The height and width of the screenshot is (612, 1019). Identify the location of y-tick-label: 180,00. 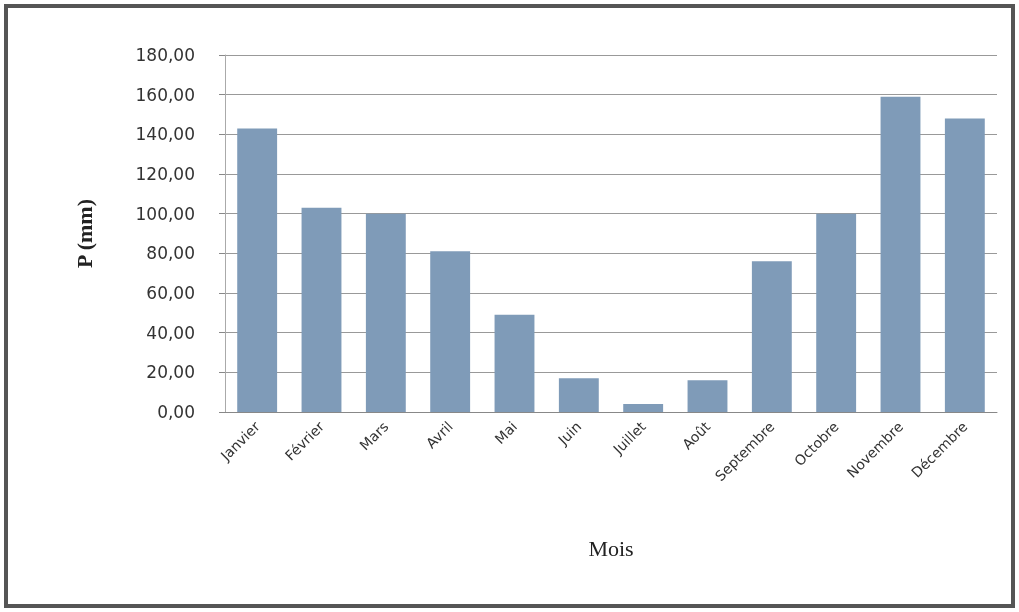
(165, 55).